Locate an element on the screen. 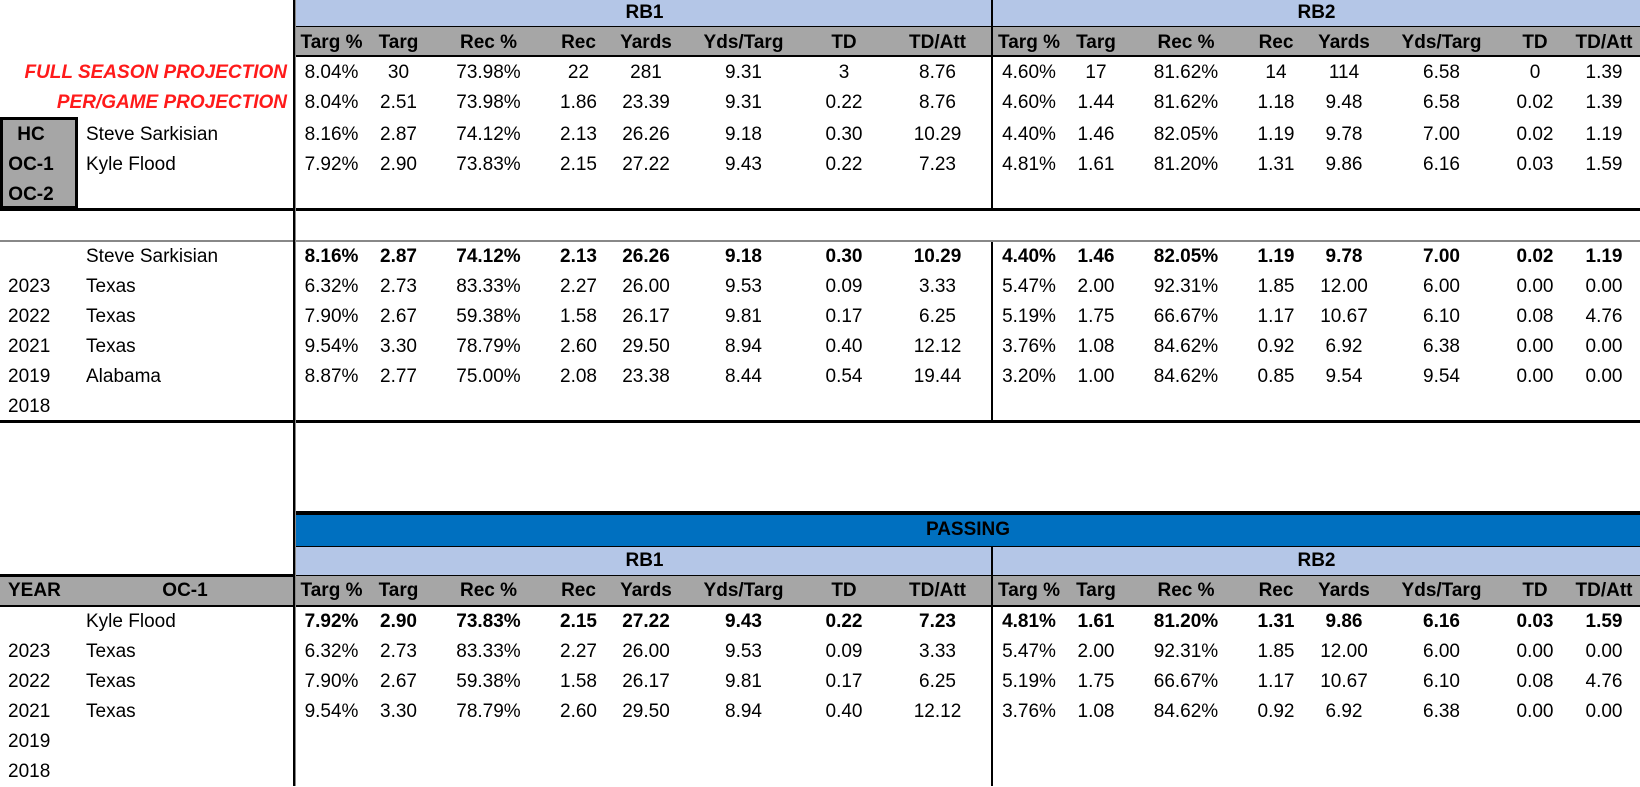 This screenshot has height=787, width=1640. stat-cell: 12.00 is located at coordinates (1344, 651).